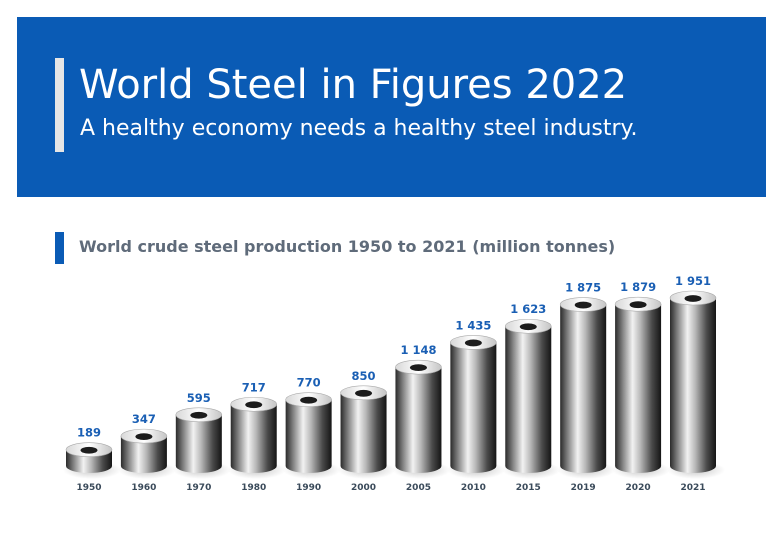 The width and height of the screenshot is (784, 536). I want to click on bar-1970: 595 1970, so click(201, 442).